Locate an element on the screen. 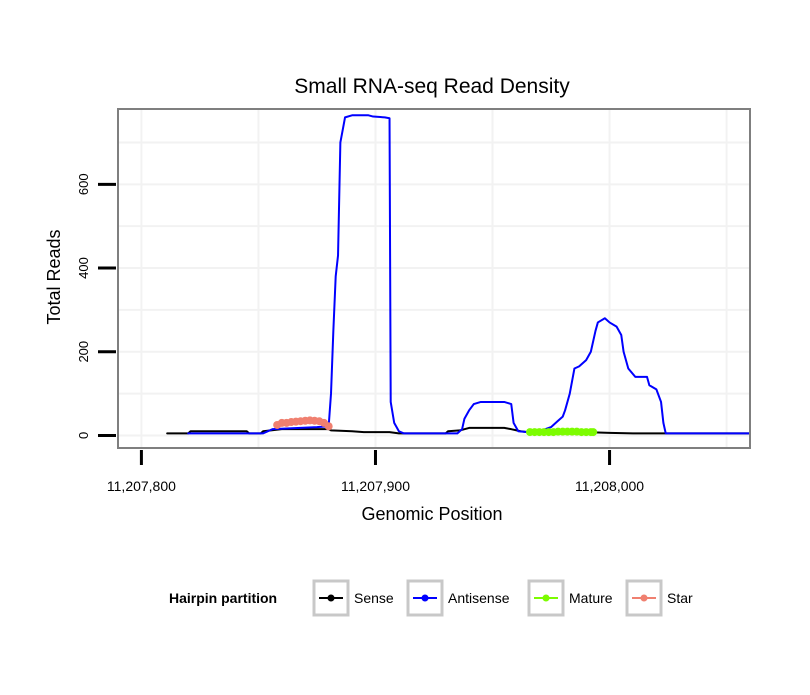 Image resolution: width=810 pixels, height=695 pixels. chart-title: Small RNA-seq Read Density is located at coordinates (432, 86).